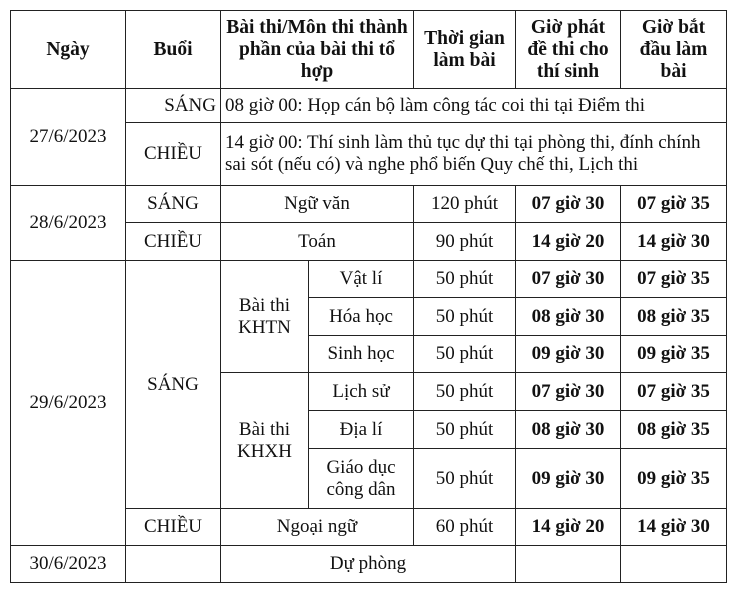 The height and width of the screenshot is (590, 736). Describe the element at coordinates (317, 527) in the screenshot. I see `subject-cell: Ngoại ngữ` at that location.